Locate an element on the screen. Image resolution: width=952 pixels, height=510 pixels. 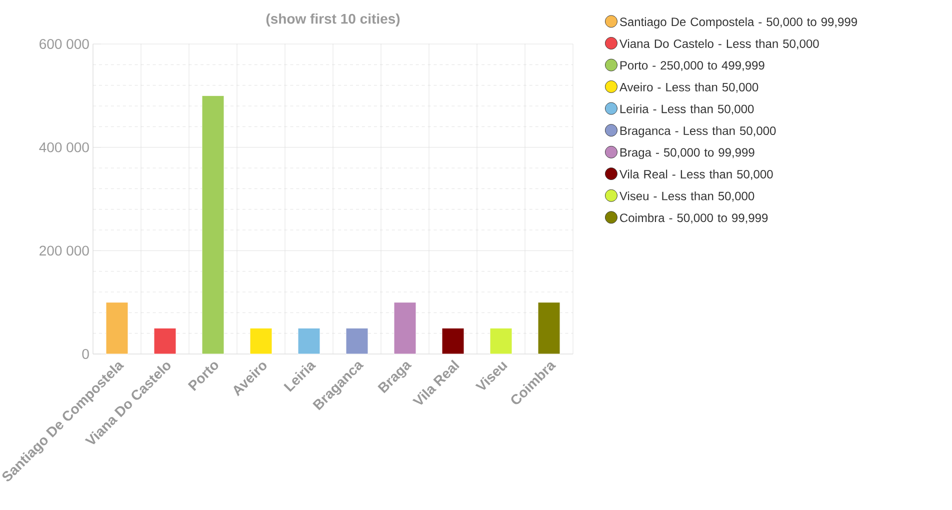
y-tick-label: 200 000 is located at coordinates (64, 251).